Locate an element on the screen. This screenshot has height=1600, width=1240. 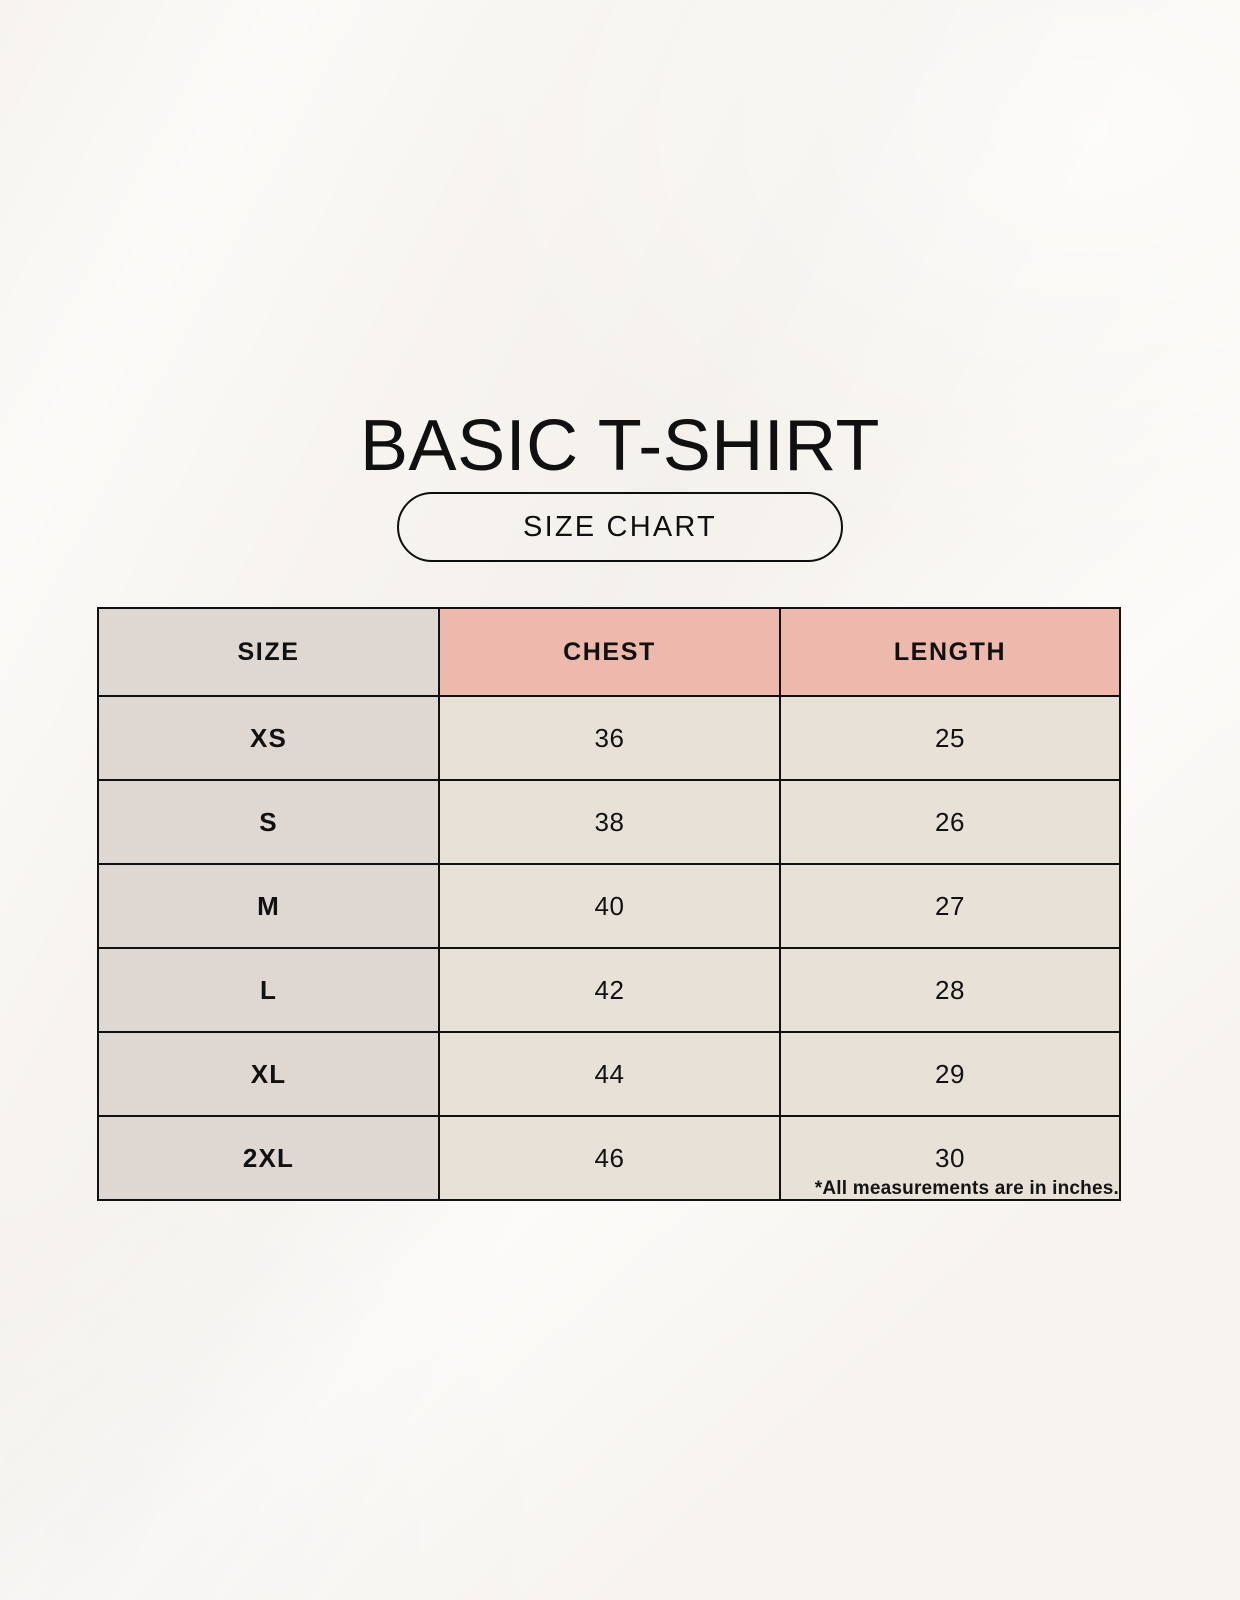
table-row: M 40 27 is located at coordinates (609, 906).